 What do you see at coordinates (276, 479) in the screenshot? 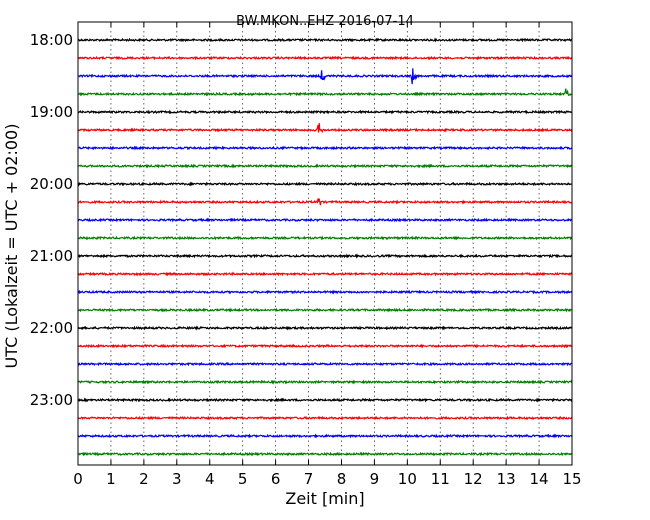
I see `x-tick-label: 6` at bounding box center [276, 479].